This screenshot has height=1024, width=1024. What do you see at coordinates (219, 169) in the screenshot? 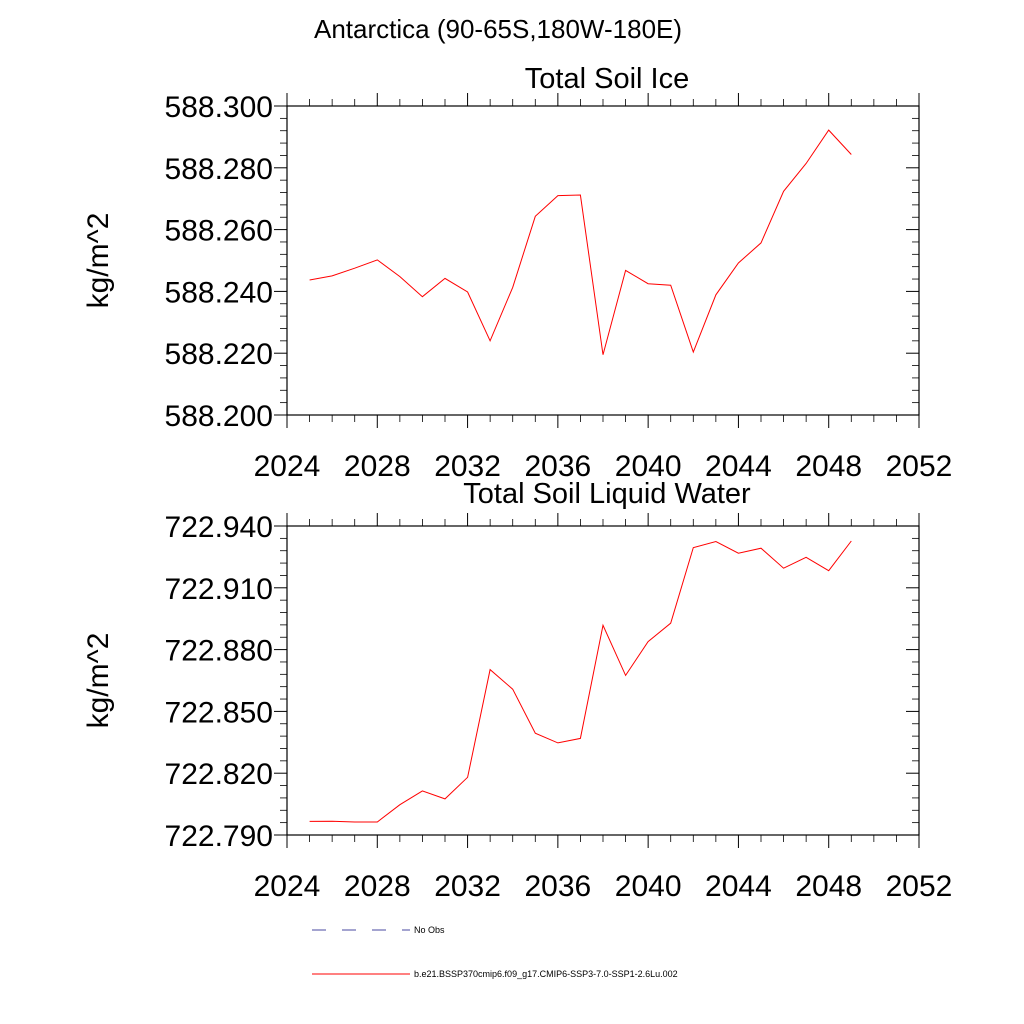
I see `y-tick-label: 588.280` at bounding box center [219, 169].